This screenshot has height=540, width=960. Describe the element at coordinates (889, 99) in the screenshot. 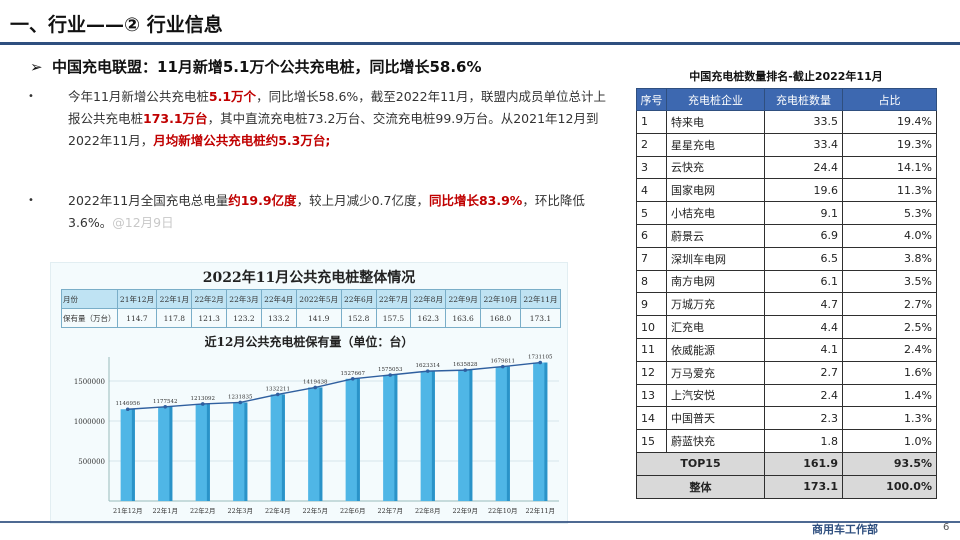

I see `column-header: 占比` at that location.